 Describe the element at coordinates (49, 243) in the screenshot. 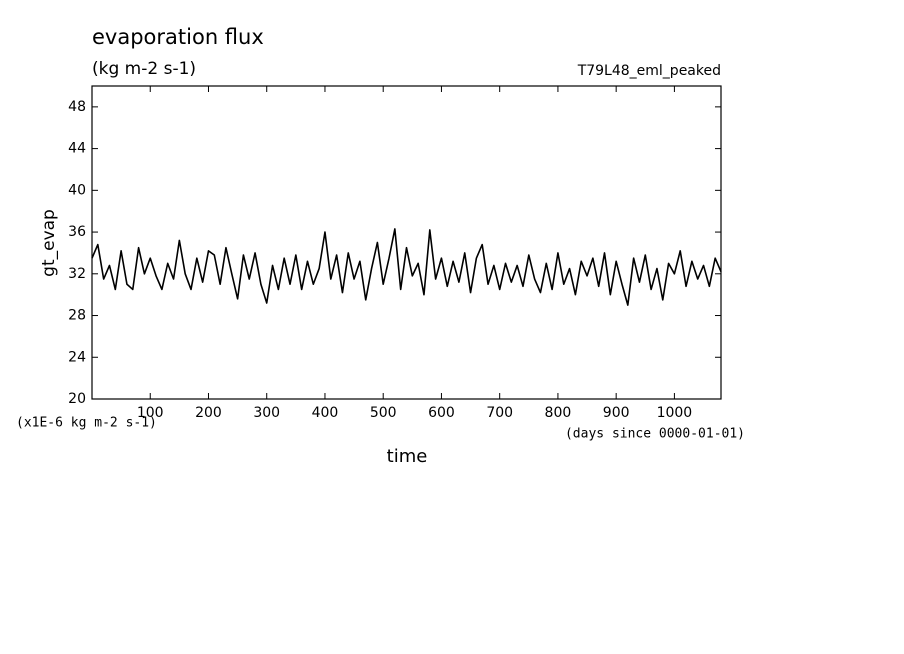

I see `y-axis-label: gt_evap` at that location.